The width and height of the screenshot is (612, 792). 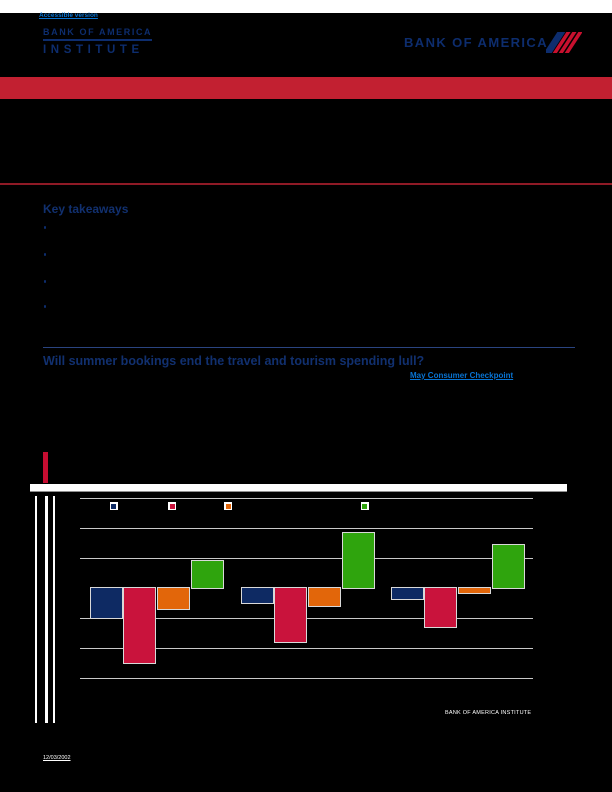 What do you see at coordinates (57, 758) in the screenshot?
I see `footer-date: 12/03/2002` at bounding box center [57, 758].